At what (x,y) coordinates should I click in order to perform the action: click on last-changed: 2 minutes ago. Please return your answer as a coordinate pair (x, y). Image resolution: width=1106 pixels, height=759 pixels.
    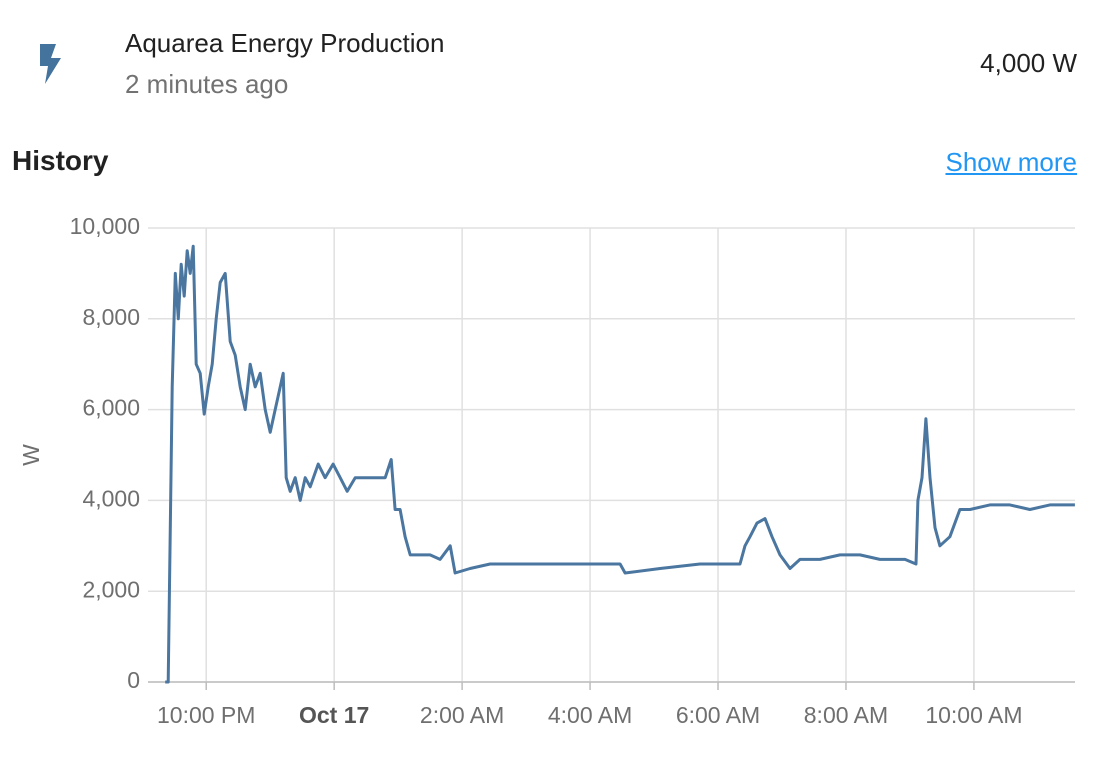
    Looking at the image, I should click on (207, 84).